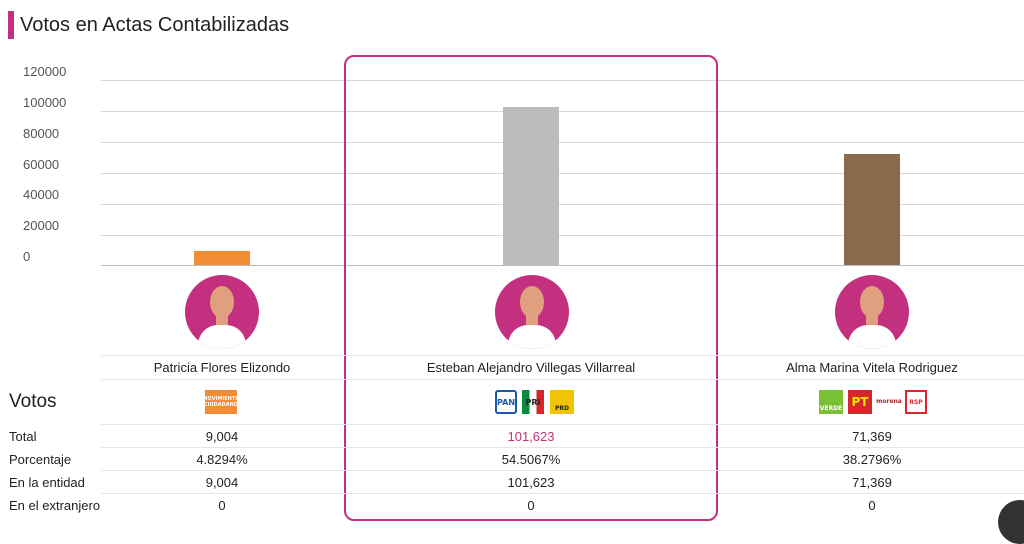 This screenshot has width=1024, height=544. Describe the element at coordinates (860, 402) in the screenshot. I see `pt-logo: PT` at that location.